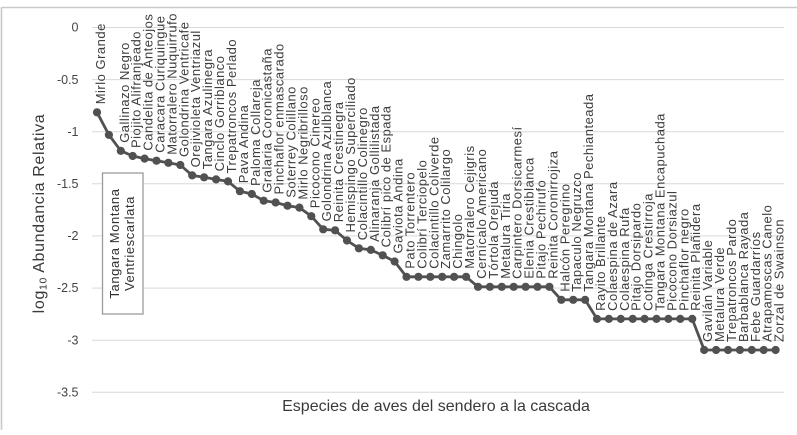 This screenshot has height=435, width=797. I want to click on svg-text: Gavilán Variable, so click(707, 291).